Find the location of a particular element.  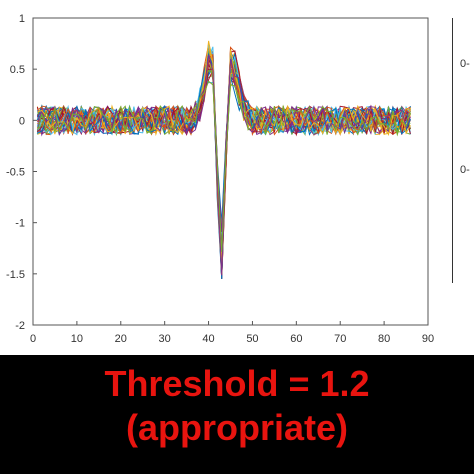

x-tick-label: 30 is located at coordinates (165, 339).